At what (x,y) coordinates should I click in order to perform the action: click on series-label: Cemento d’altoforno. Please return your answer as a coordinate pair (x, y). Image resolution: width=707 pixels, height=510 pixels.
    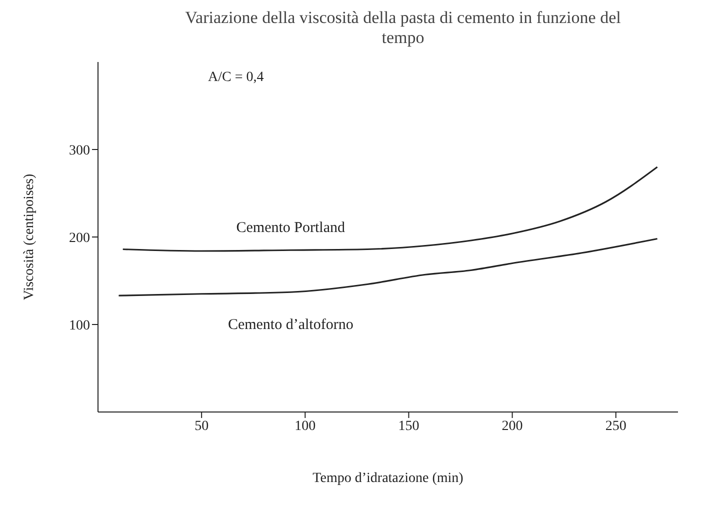
    Looking at the image, I should click on (291, 324).